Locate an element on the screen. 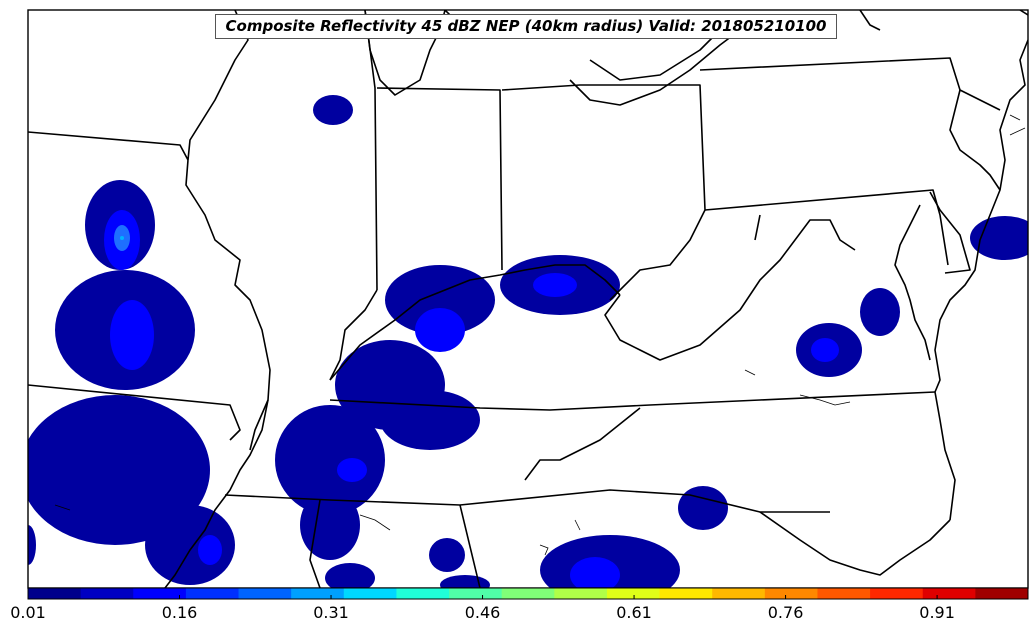 The image size is (1036, 633). colorbar-tick-label: 0.46 is located at coordinates (482, 612).